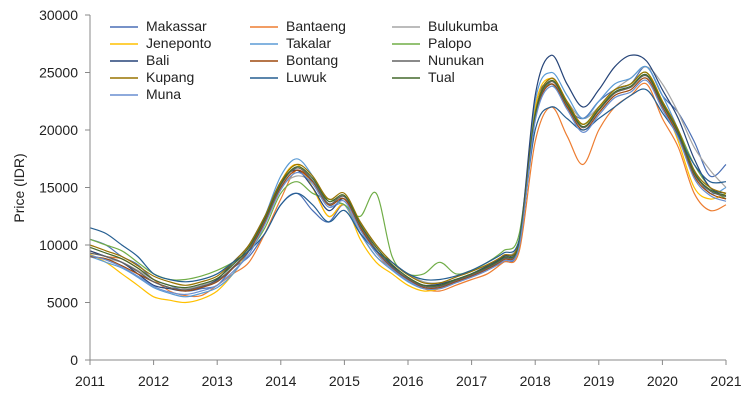  What do you see at coordinates (153, 381) in the screenshot?
I see `x-tick-label: 2012` at bounding box center [153, 381].